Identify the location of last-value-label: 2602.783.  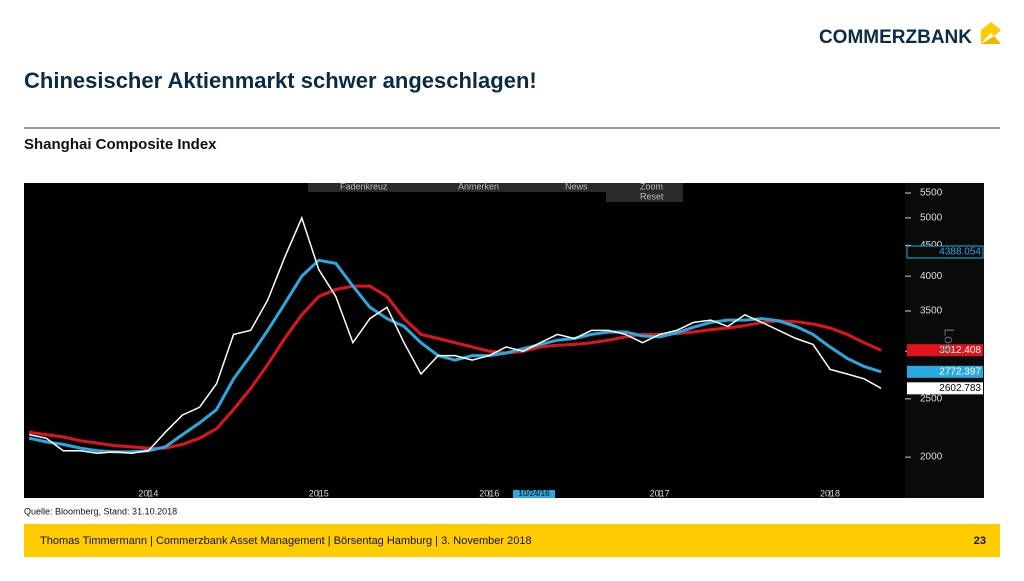
(960, 388).